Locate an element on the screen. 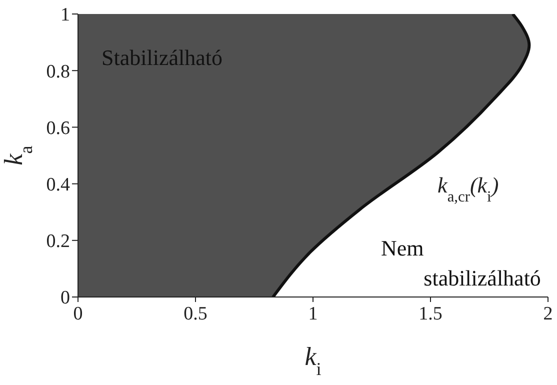 The width and height of the screenshot is (557, 385). annotation: Stabilizálható is located at coordinates (162, 57).